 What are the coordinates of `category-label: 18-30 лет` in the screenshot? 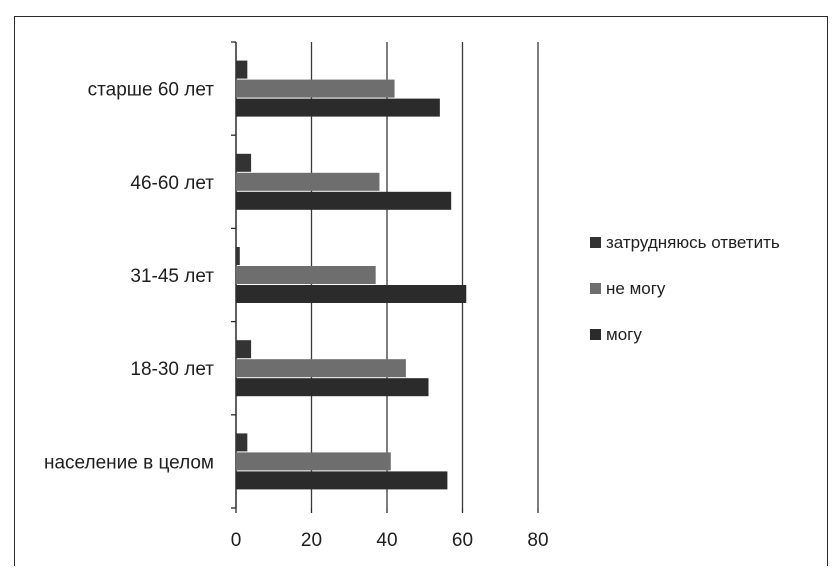 It's located at (172, 369).